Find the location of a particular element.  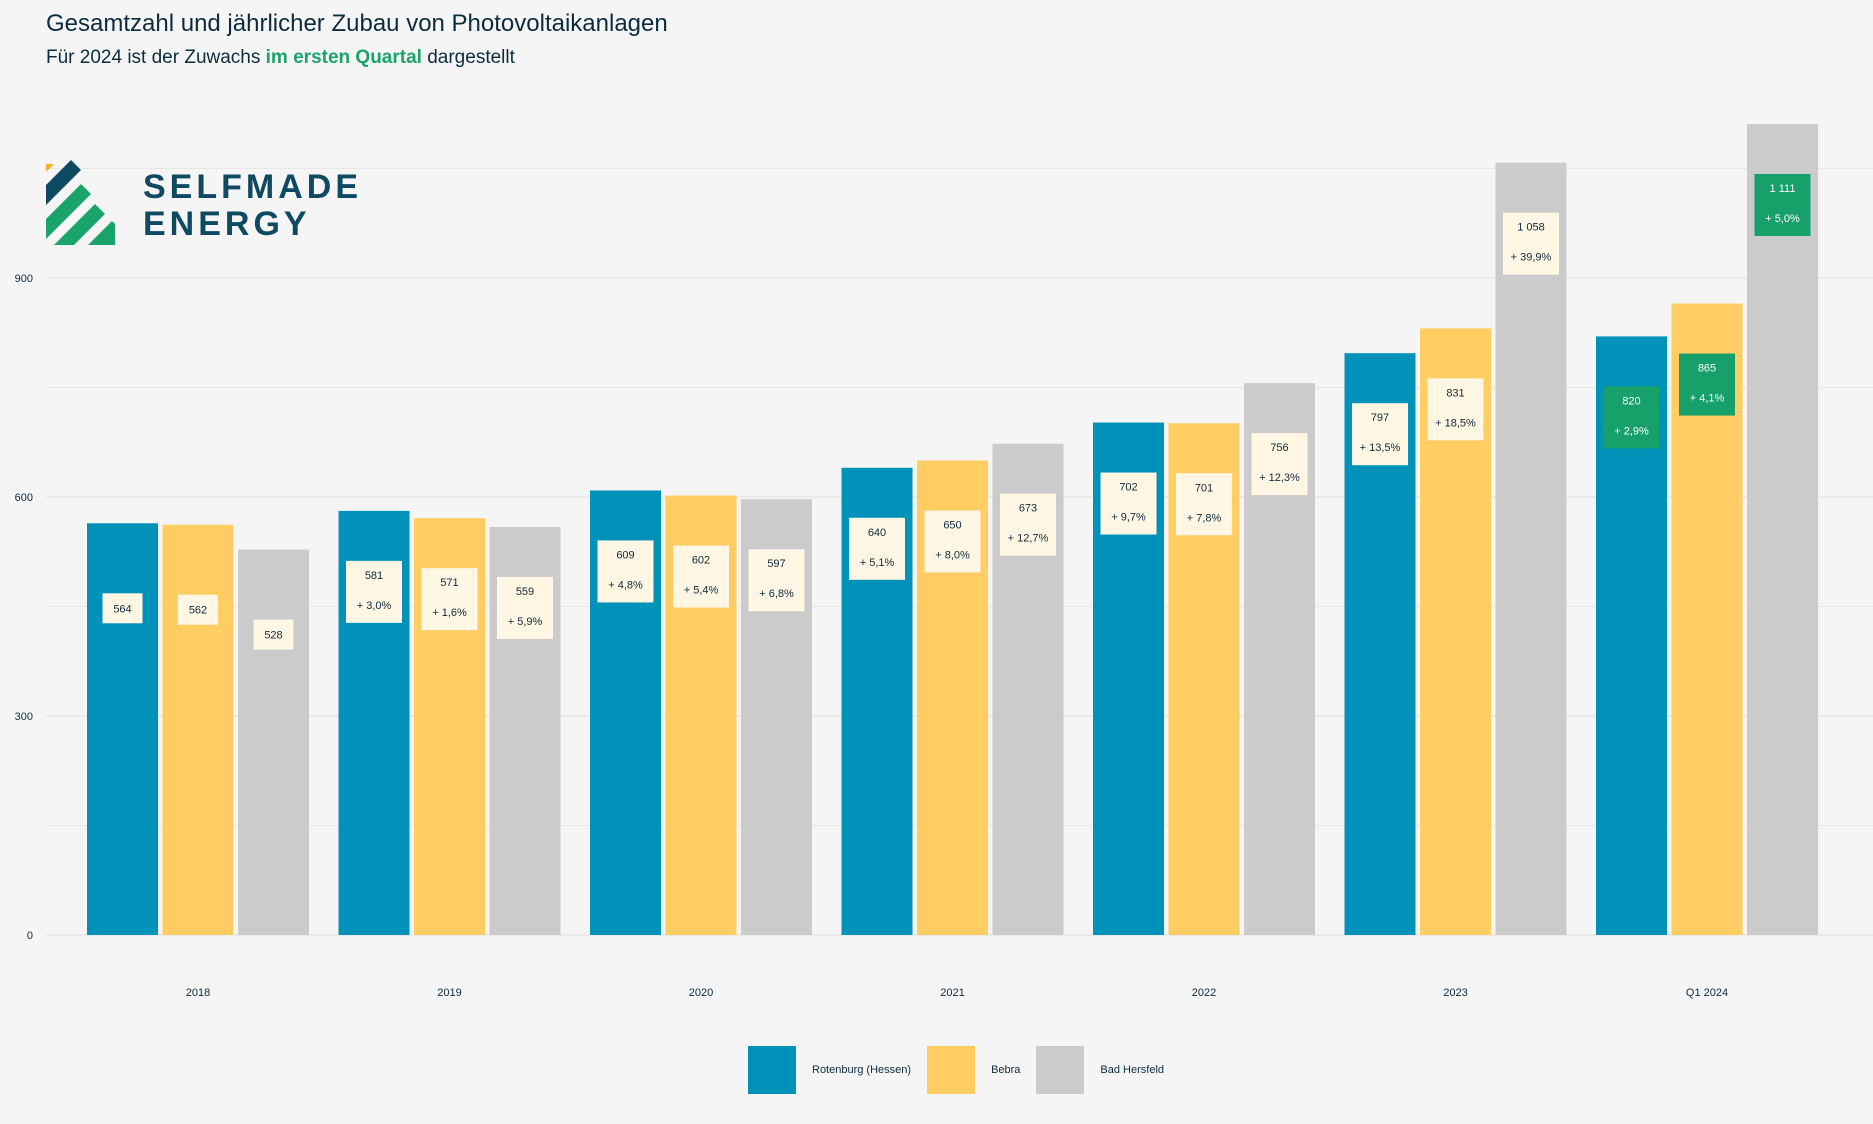

legend-label: Bebra is located at coordinates (1006, 1070).